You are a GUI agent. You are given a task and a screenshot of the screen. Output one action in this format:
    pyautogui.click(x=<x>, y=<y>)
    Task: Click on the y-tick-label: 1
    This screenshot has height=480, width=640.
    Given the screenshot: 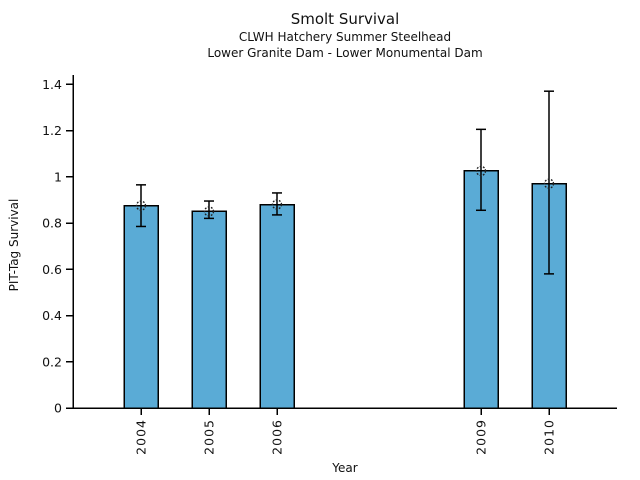 What is the action you would take?
    pyautogui.click(x=58, y=176)
    